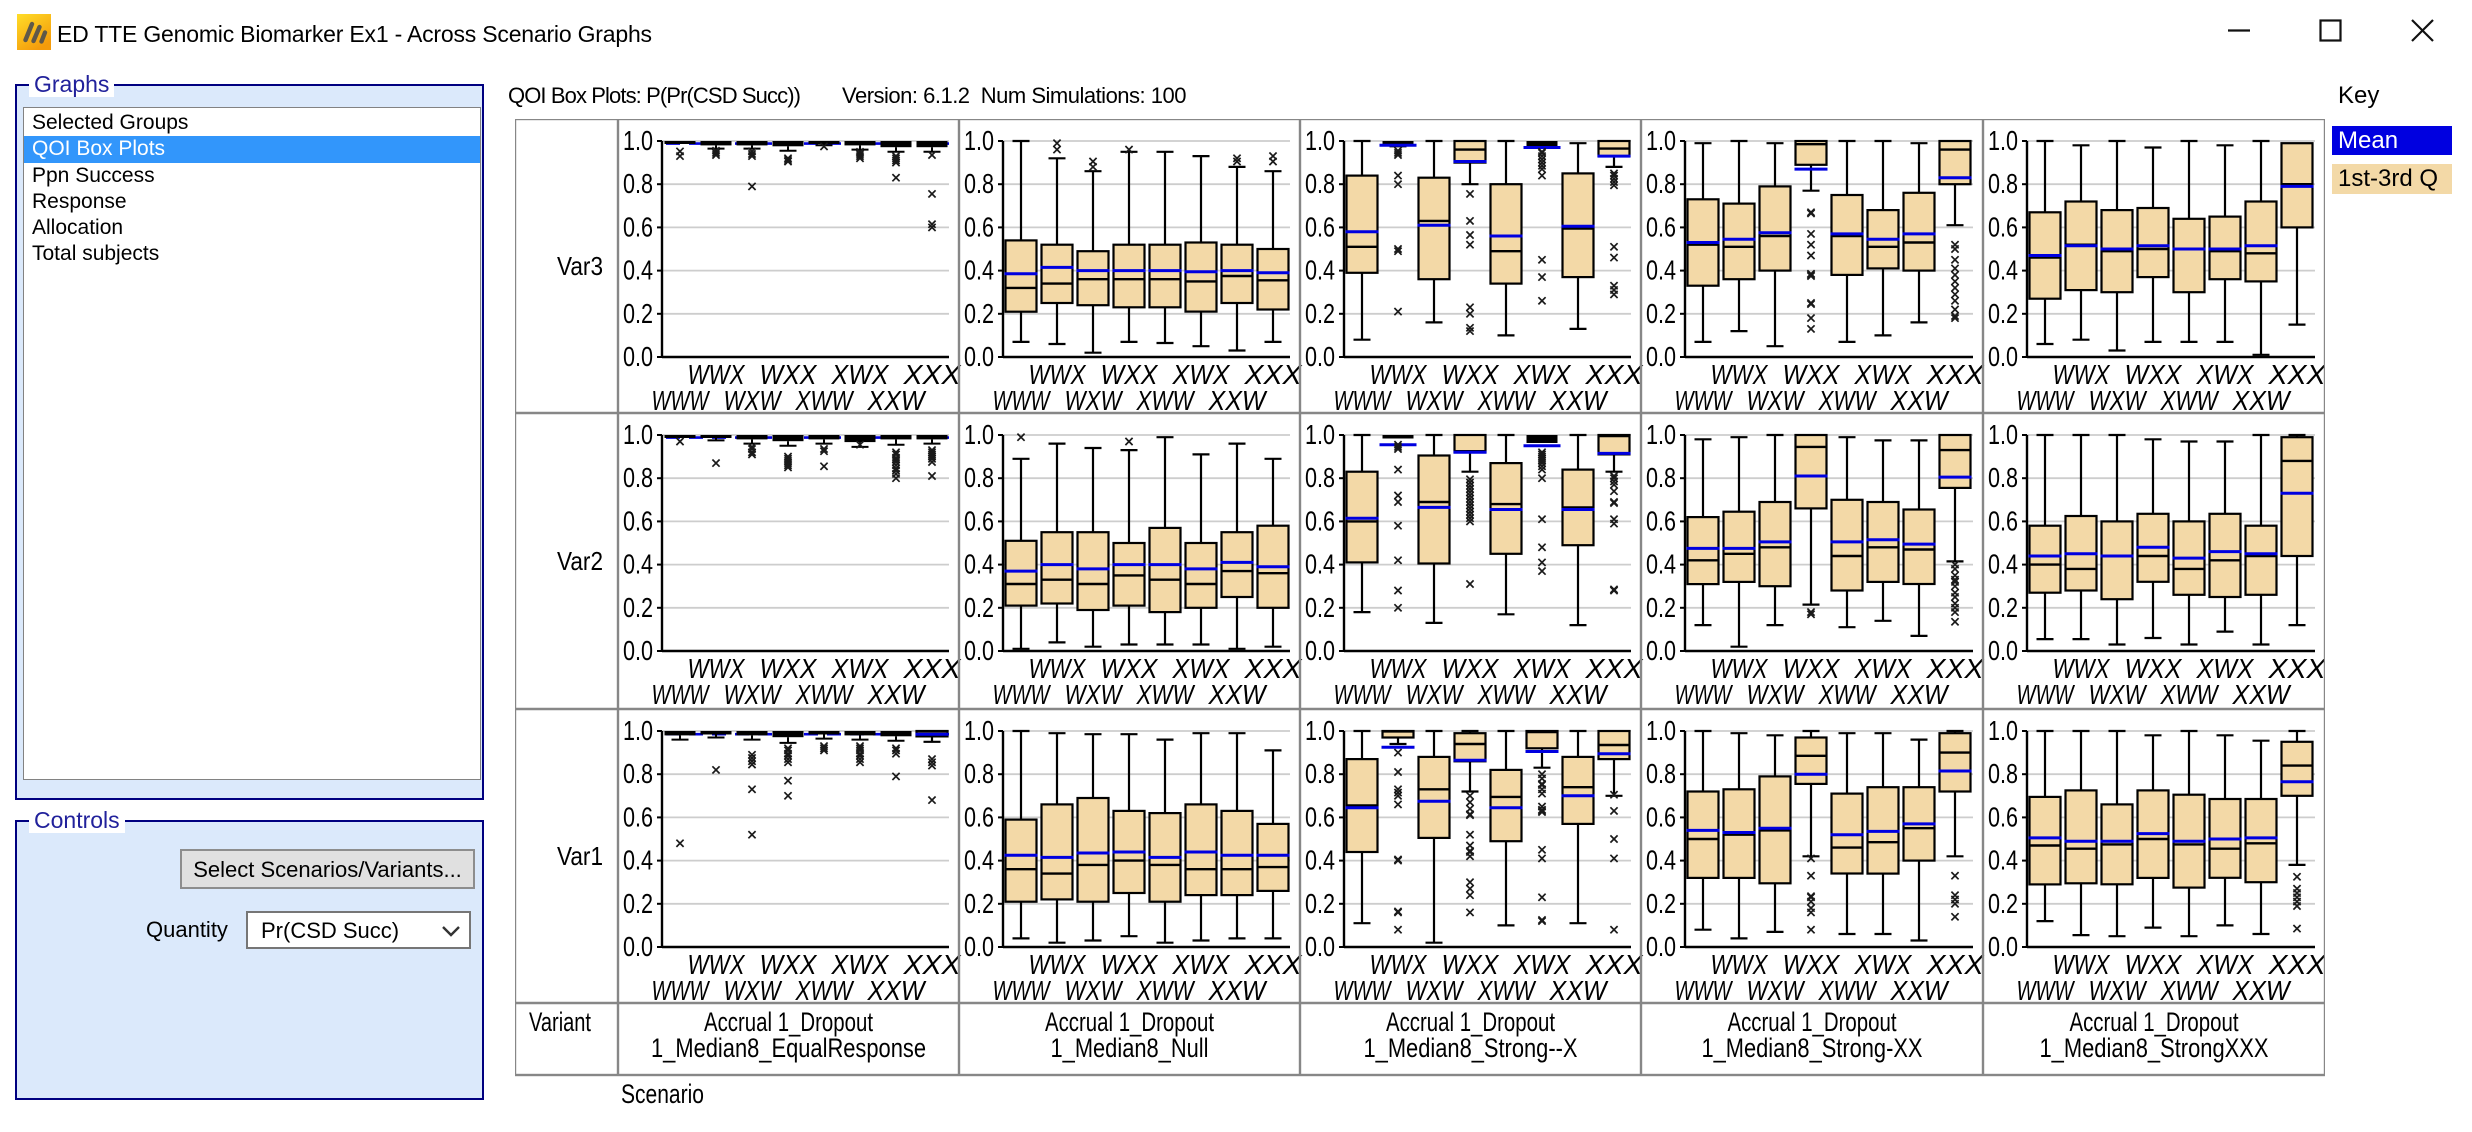 The width and height of the screenshot is (2472, 1132). What do you see at coordinates (1812, 1048) in the screenshot?
I see `svg-text: 1_Median8_Strong-XX` at bounding box center [1812, 1048].